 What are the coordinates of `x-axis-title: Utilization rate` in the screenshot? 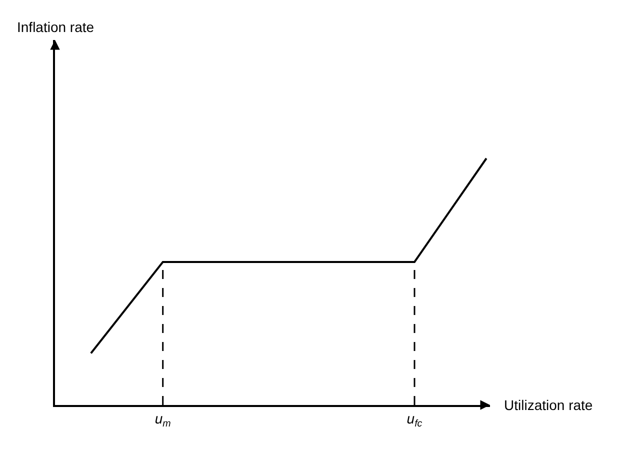 It's located at (548, 405).